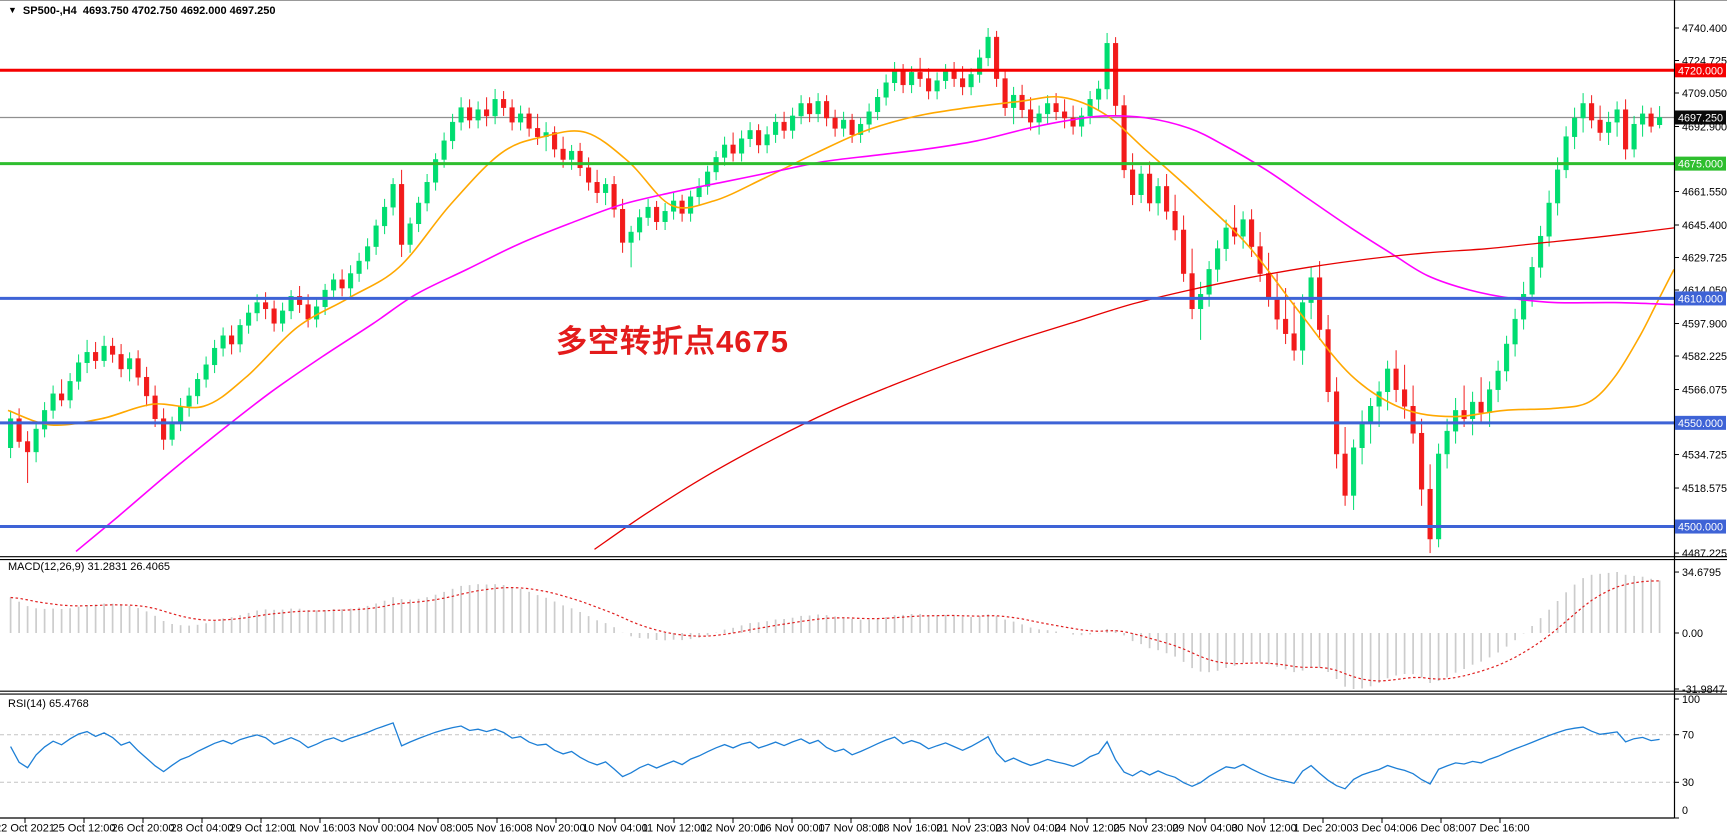 Image resolution: width=1727 pixels, height=837 pixels. I want to click on svg-text: 21 Nov 23:00, so click(968, 829).